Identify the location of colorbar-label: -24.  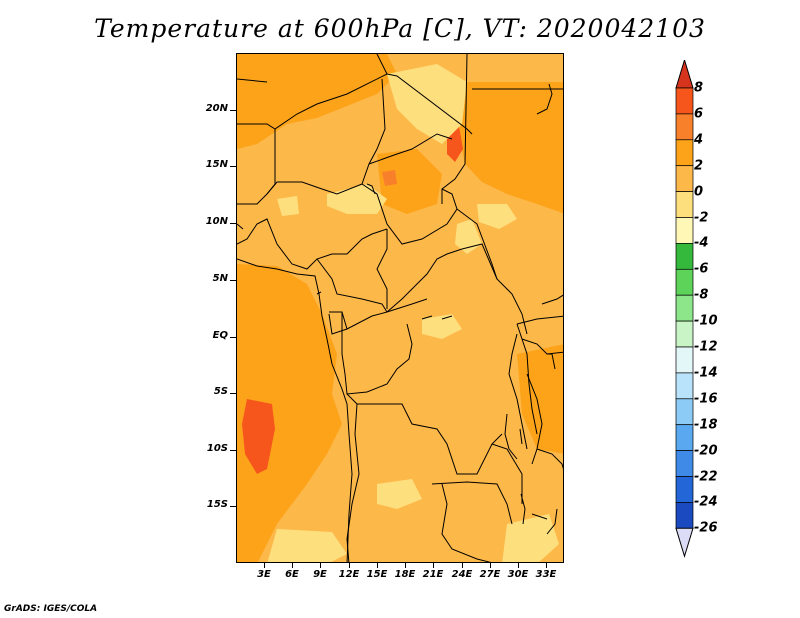
(706, 502).